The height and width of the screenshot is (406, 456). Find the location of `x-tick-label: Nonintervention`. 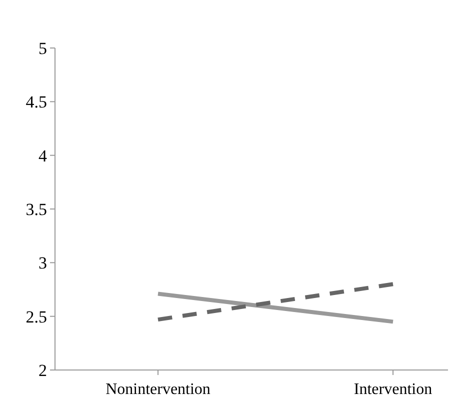

x-tick-label: Nonintervention is located at coordinates (158, 389).